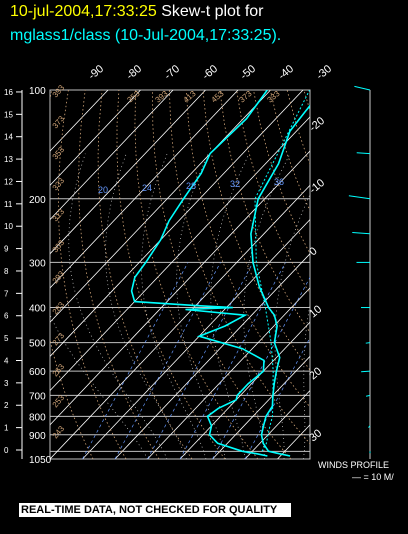 The width and height of the screenshot is (408, 534). What do you see at coordinates (155, 510) in the screenshot?
I see `qc-notice: REAL-TIME DATA, NOT CHECKED FOR QUALITY` at bounding box center [155, 510].